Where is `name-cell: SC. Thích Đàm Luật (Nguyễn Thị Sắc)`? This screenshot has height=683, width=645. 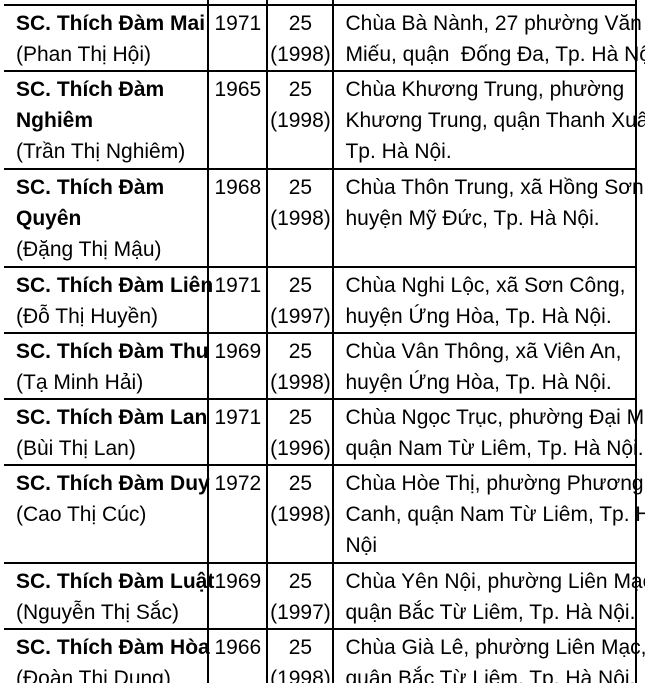 name-cell: SC. Thích Đàm Luật (Nguyễn Thị Sắc) is located at coordinates (109, 596).